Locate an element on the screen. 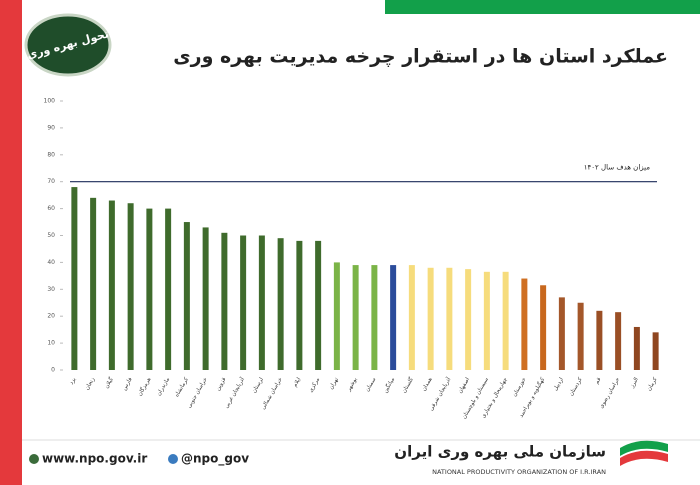 The height and width of the screenshot is (485, 700). logo-red is located at coordinates (644, 458).